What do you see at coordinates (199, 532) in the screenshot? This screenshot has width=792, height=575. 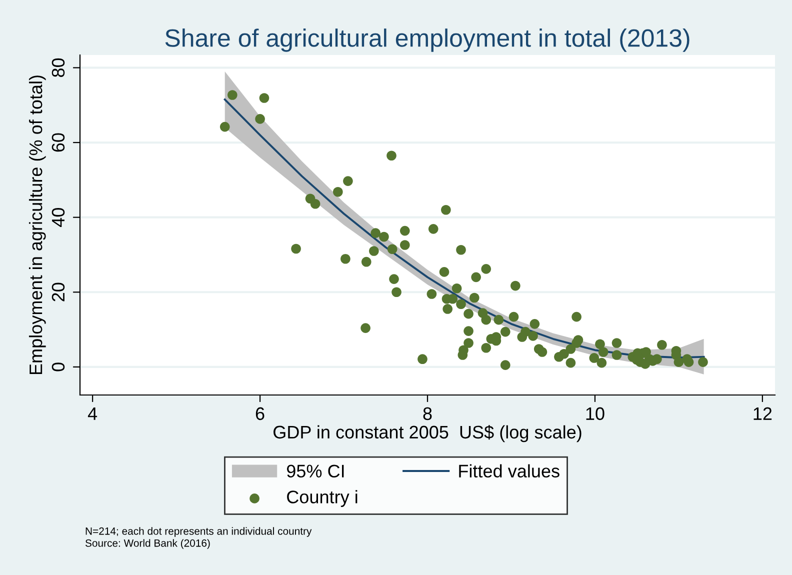 I see `text: N=214; each dot represents an individual country` at bounding box center [199, 532].